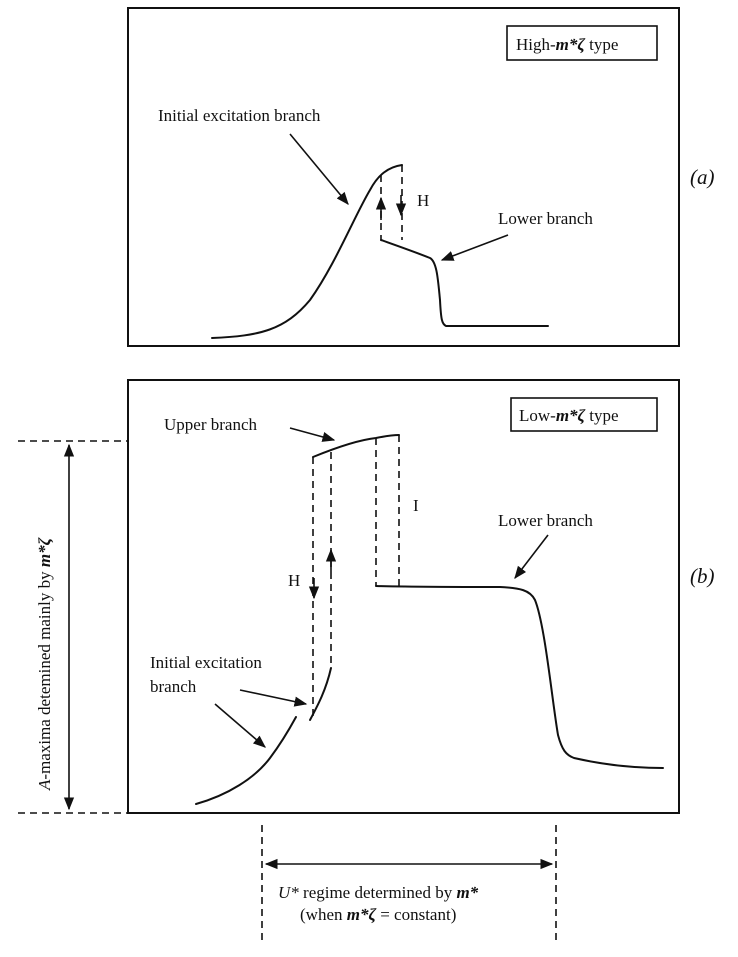 This screenshot has width=738, height=957. What do you see at coordinates (246, 760) in the screenshot?
I see `panel-b-initial-excitation-curve-lower` at bounding box center [246, 760].